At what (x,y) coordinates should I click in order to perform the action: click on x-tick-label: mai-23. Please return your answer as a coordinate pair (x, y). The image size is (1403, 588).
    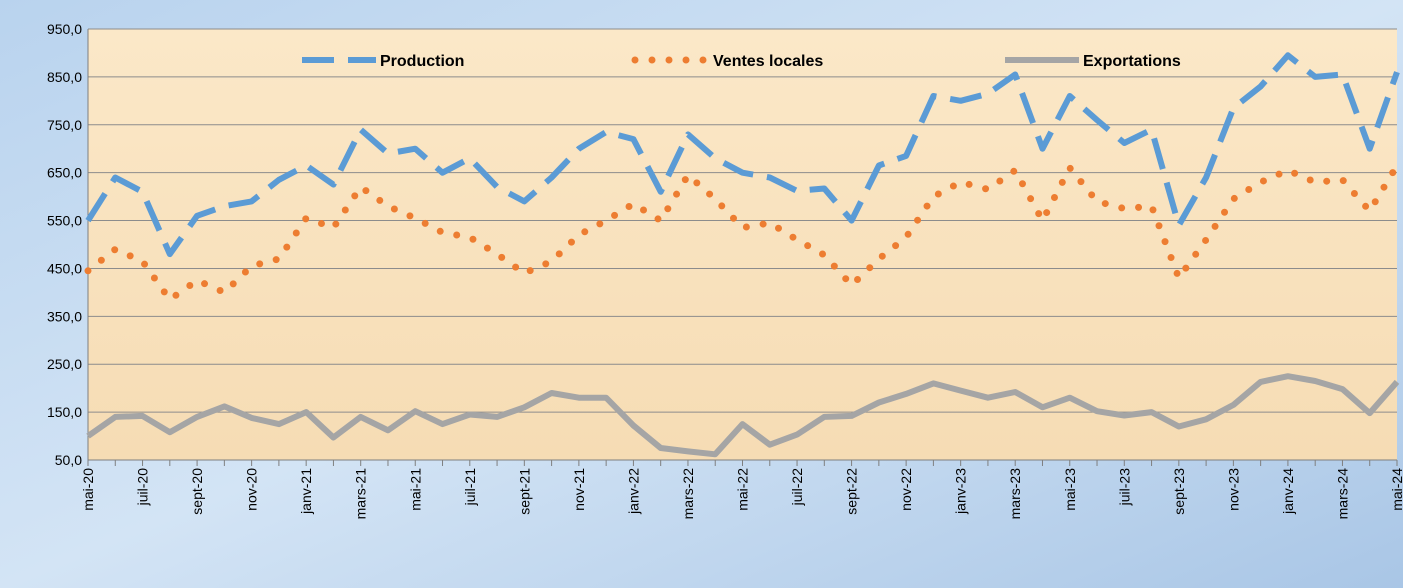
    Looking at the image, I should click on (1070, 489).